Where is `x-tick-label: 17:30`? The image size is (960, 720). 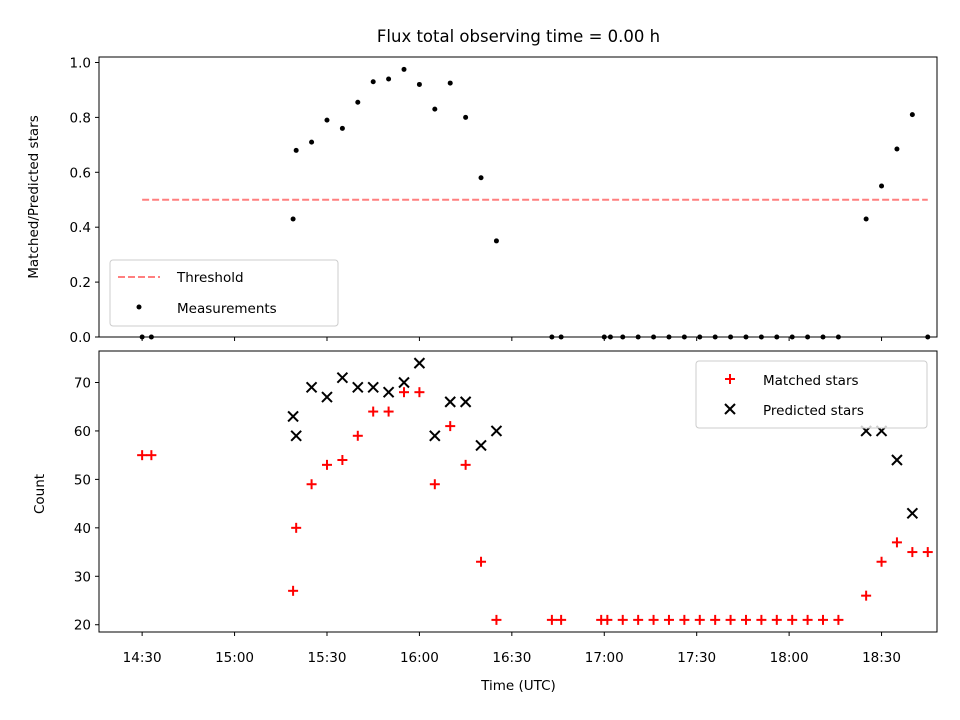
x-tick-label: 17:30 is located at coordinates (696, 658).